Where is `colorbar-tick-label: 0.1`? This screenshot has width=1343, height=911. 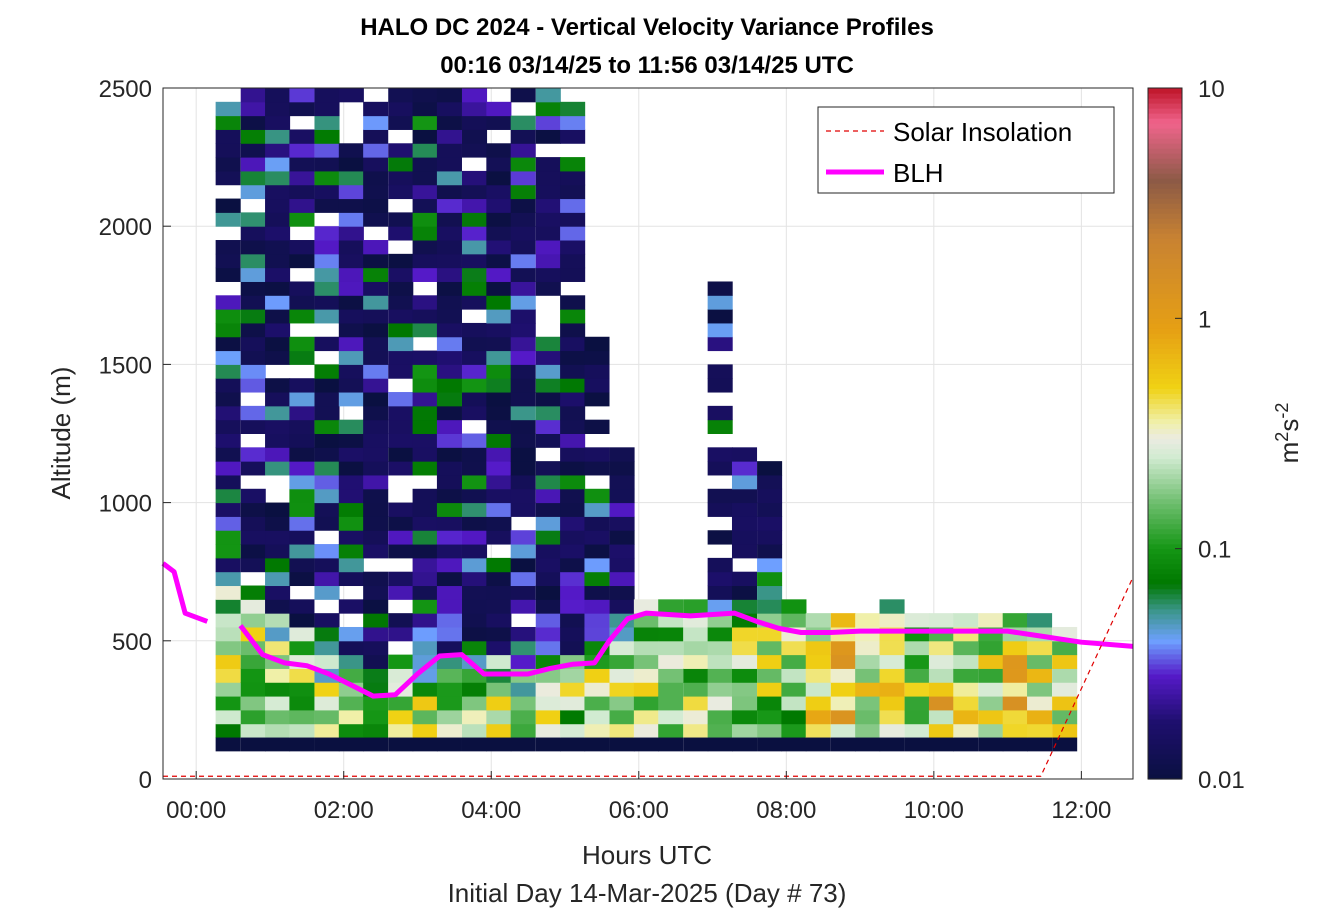 colorbar-tick-label: 0.1 is located at coordinates (1214, 550).